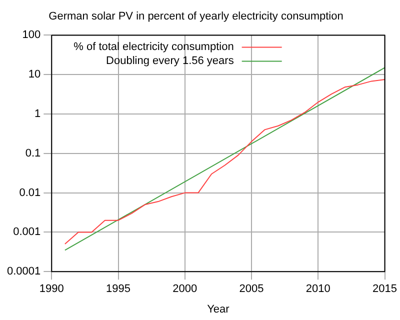  Describe the element at coordinates (31, 35) in the screenshot. I see `y-tick-label: 100` at that location.